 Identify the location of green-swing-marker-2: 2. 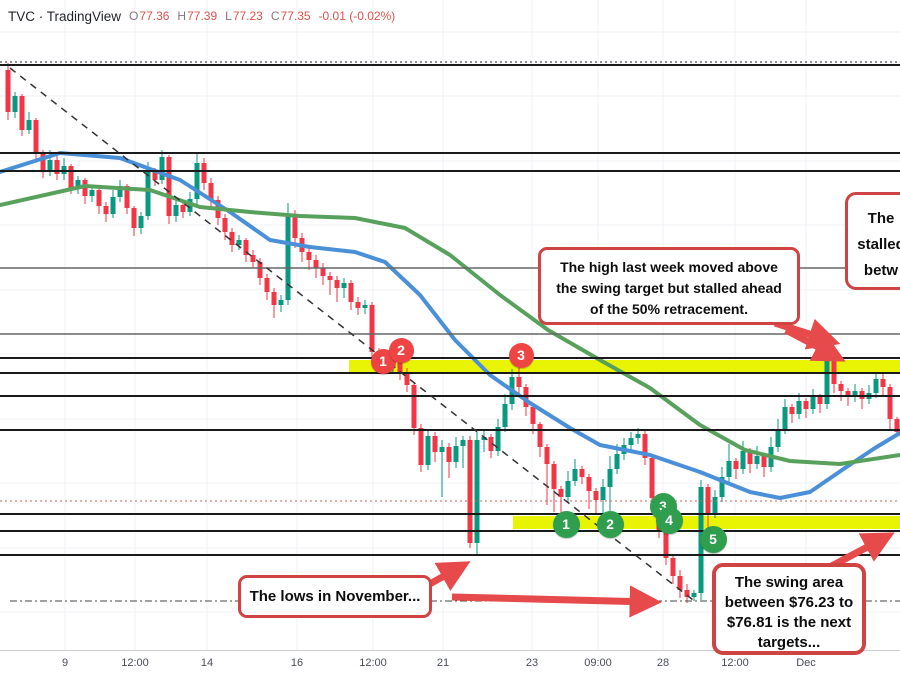
(610, 524).